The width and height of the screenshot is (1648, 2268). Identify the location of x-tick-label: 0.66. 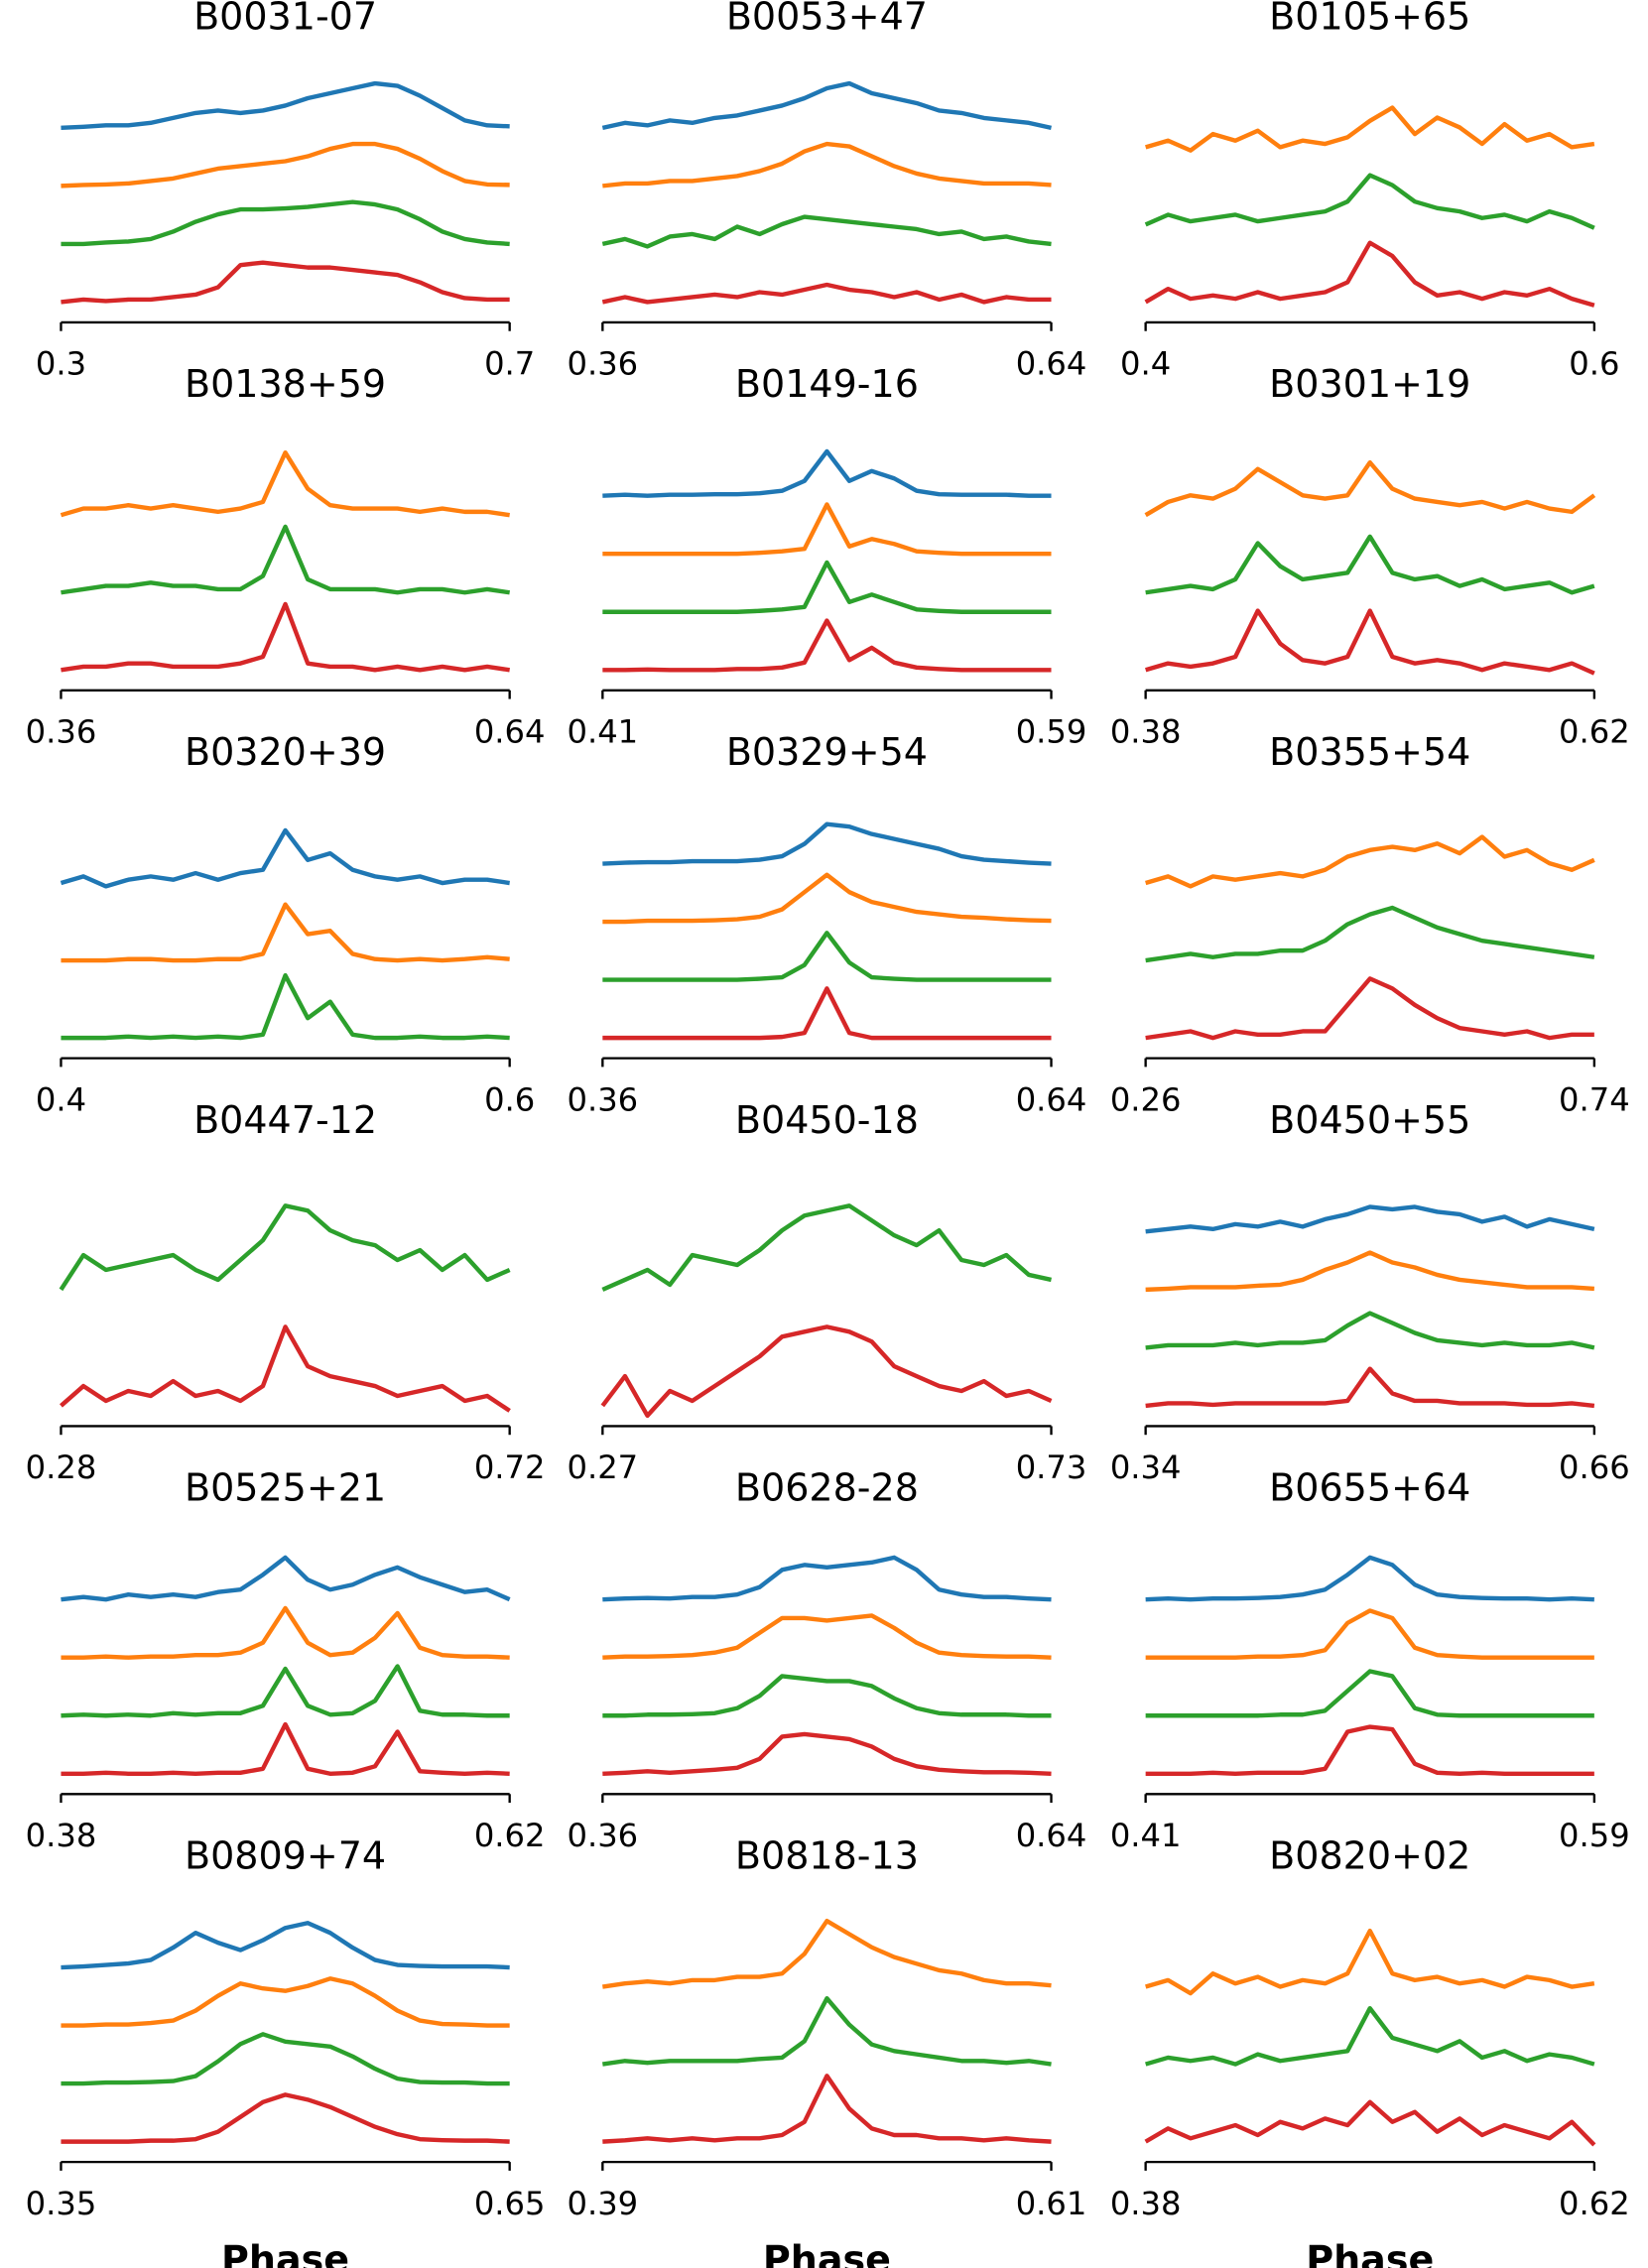
(1595, 1467).